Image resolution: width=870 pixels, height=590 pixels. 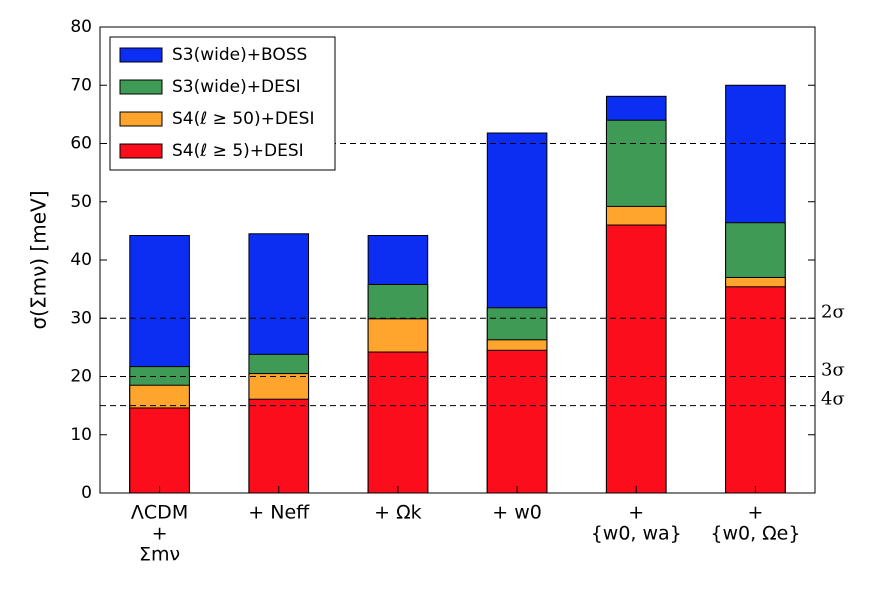 What do you see at coordinates (238, 151) in the screenshot?
I see `legend-label: S4(ℓ ≥ 5)+DESI` at bounding box center [238, 151].